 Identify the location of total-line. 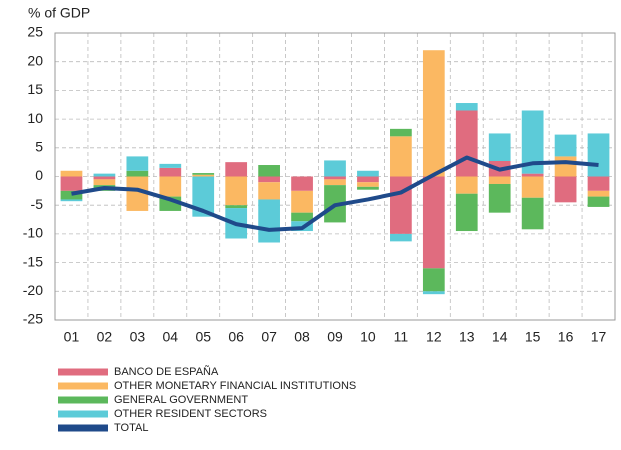
(335, 193).